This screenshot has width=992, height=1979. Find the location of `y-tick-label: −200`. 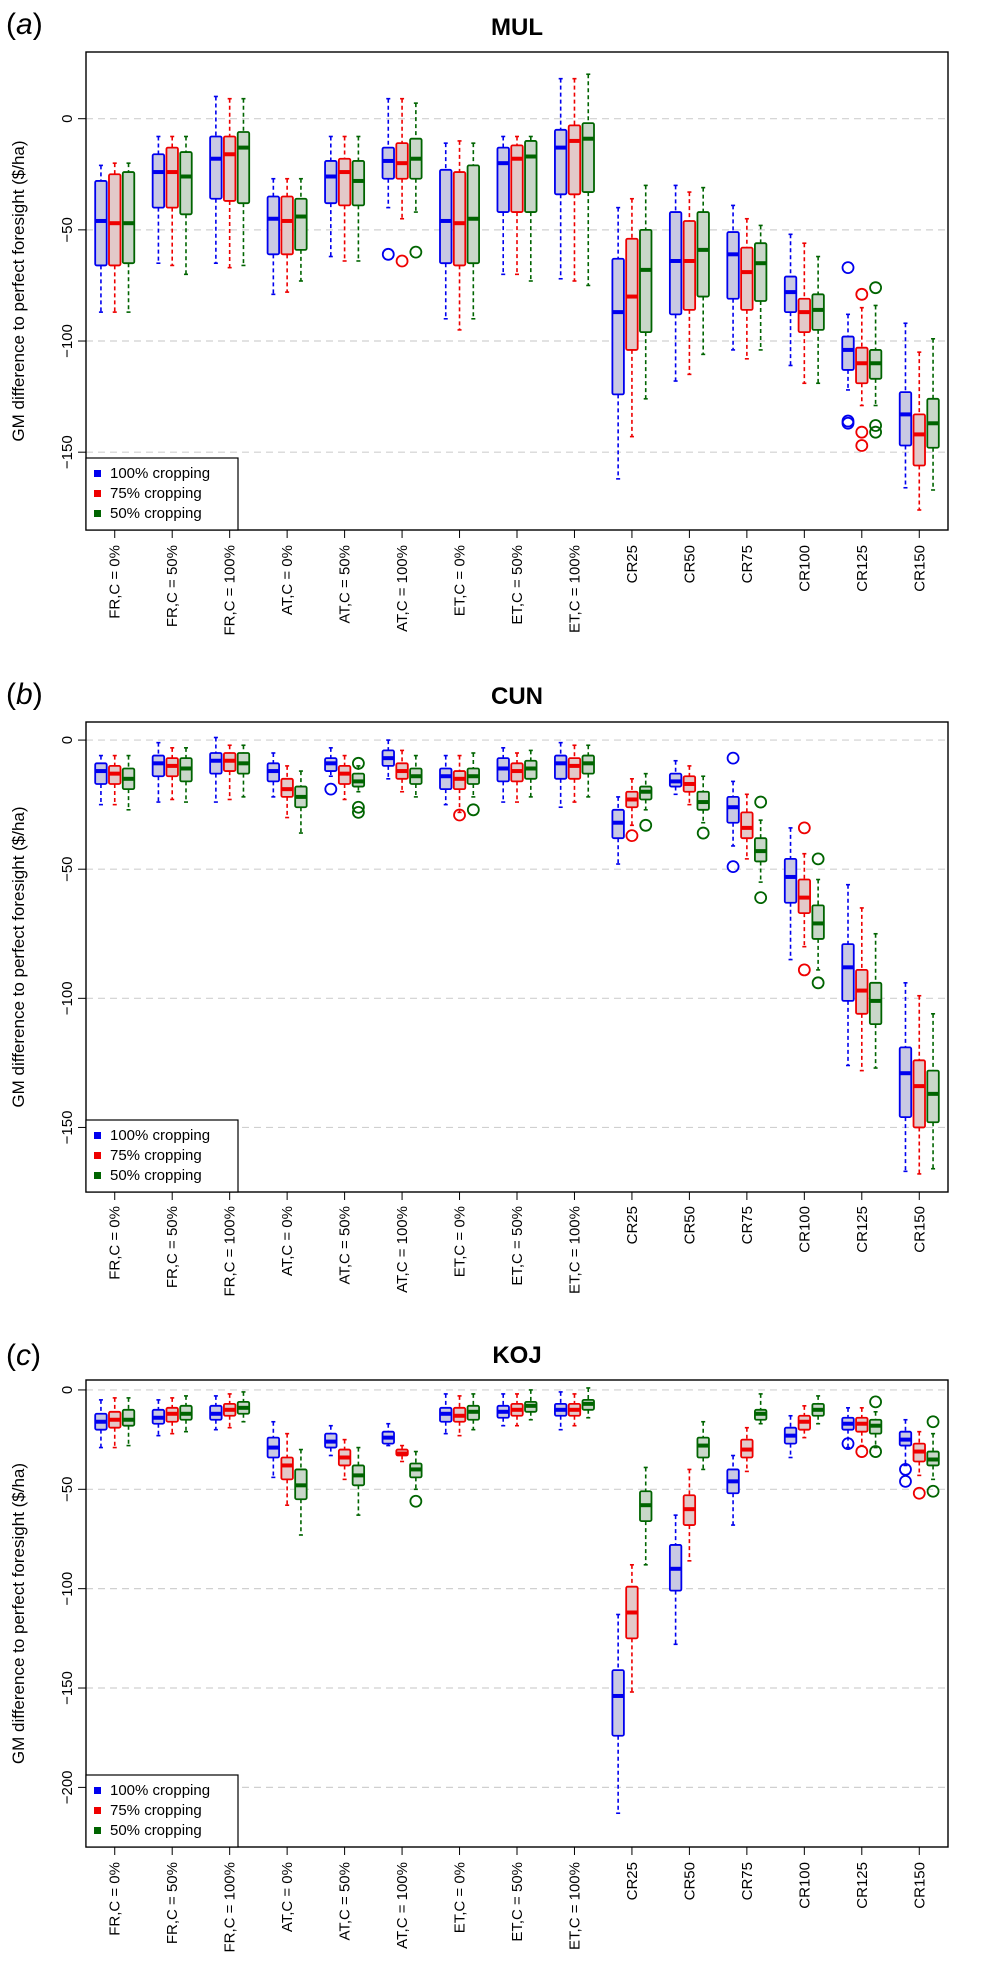

y-tick-label: −200 is located at coordinates (67, 1787).